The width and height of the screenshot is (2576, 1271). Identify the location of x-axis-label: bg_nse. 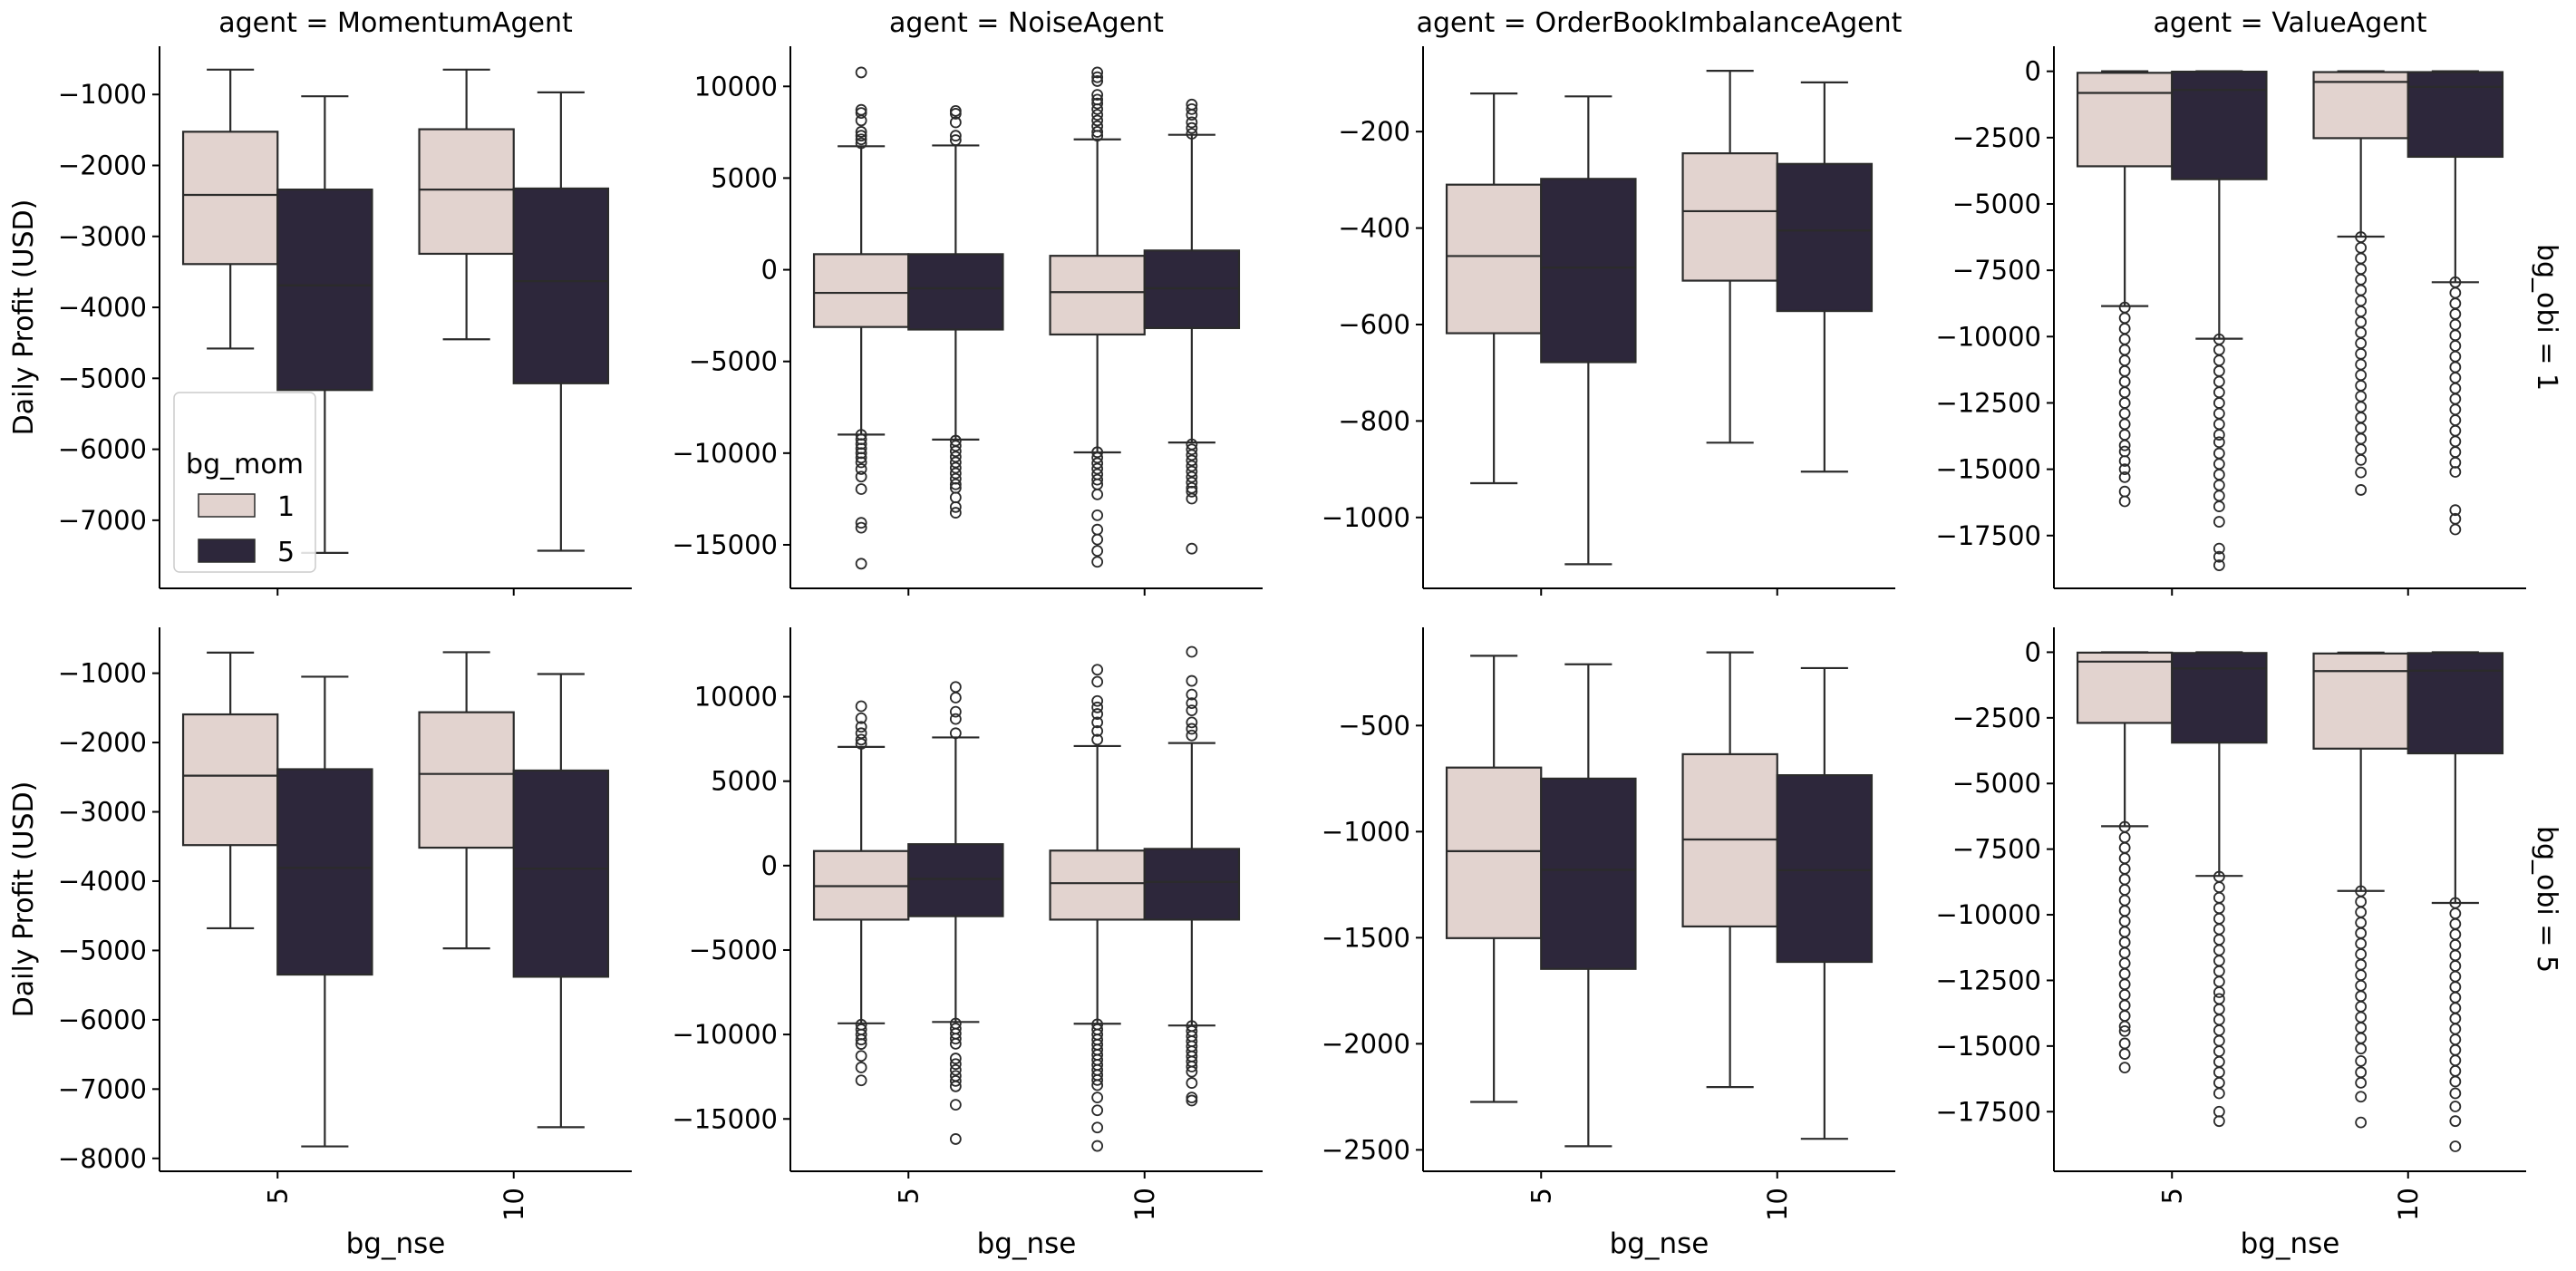
(1659, 1243).